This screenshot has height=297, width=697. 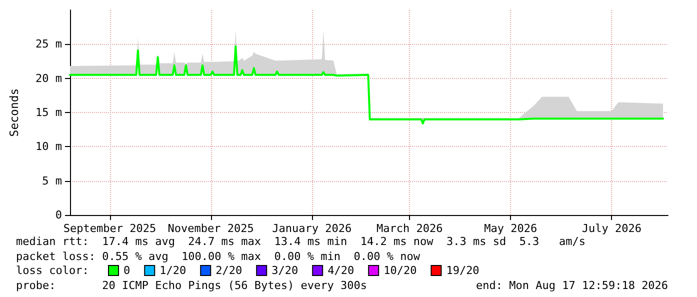 What do you see at coordinates (49, 147) in the screenshot?
I see `y-tick-label: 10 m` at bounding box center [49, 147].